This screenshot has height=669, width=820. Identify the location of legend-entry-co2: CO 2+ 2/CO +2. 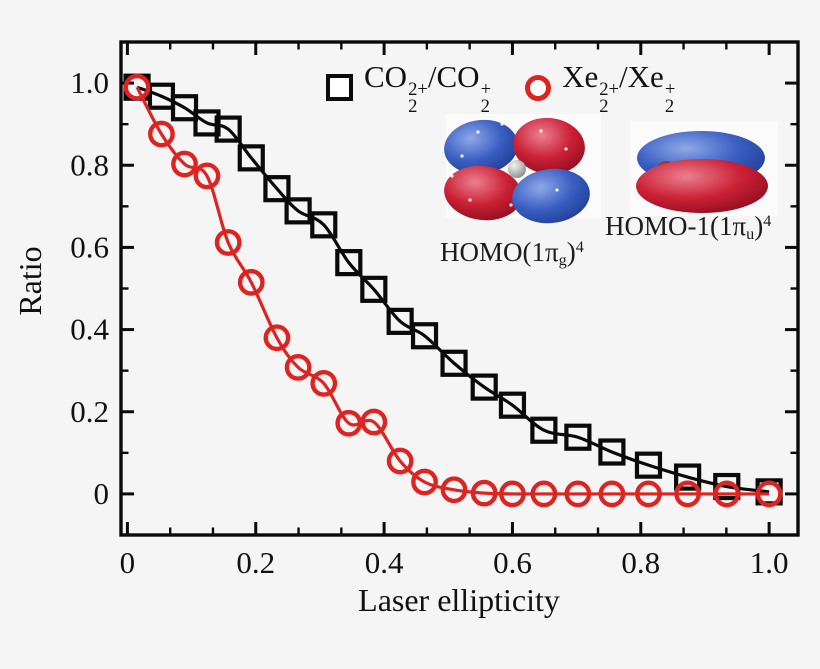
(408, 87).